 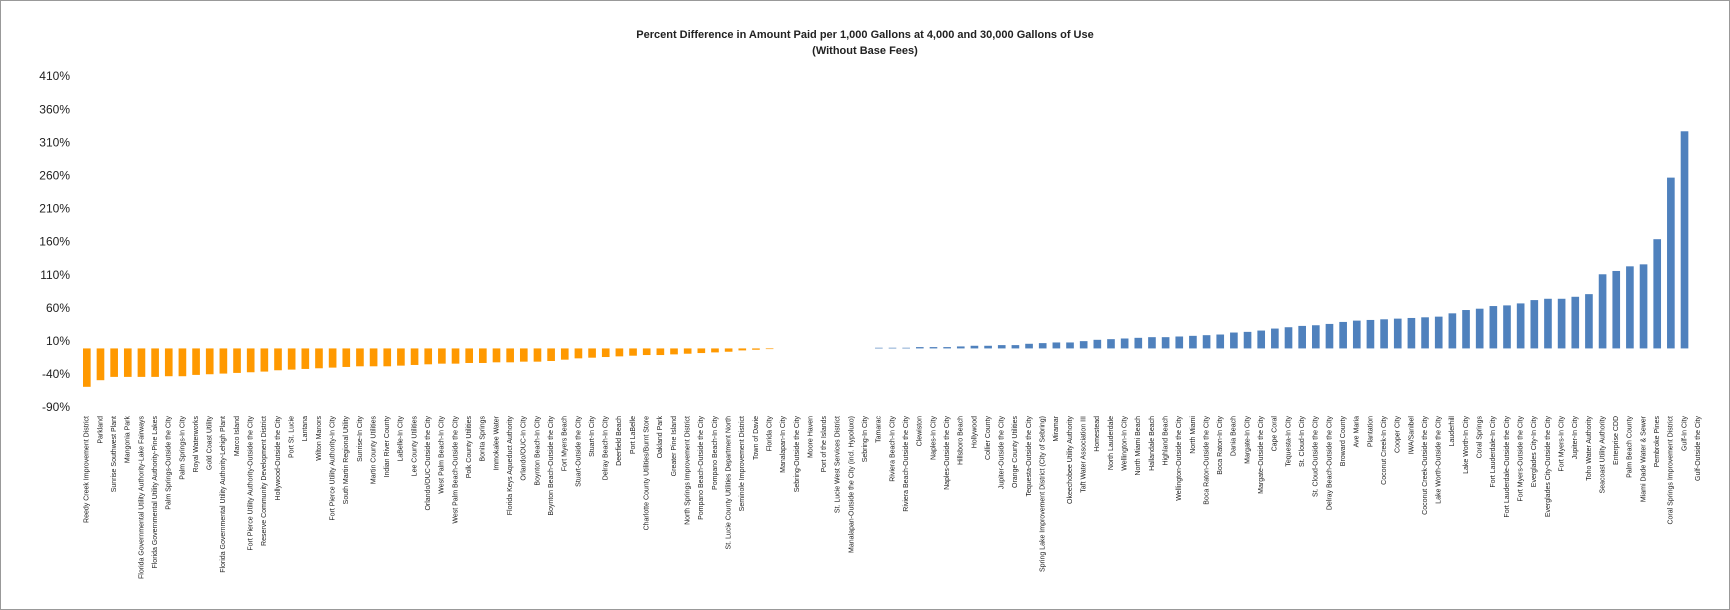 I want to click on x-tick-label: South Martin Regional Utility, so click(x=346, y=460).